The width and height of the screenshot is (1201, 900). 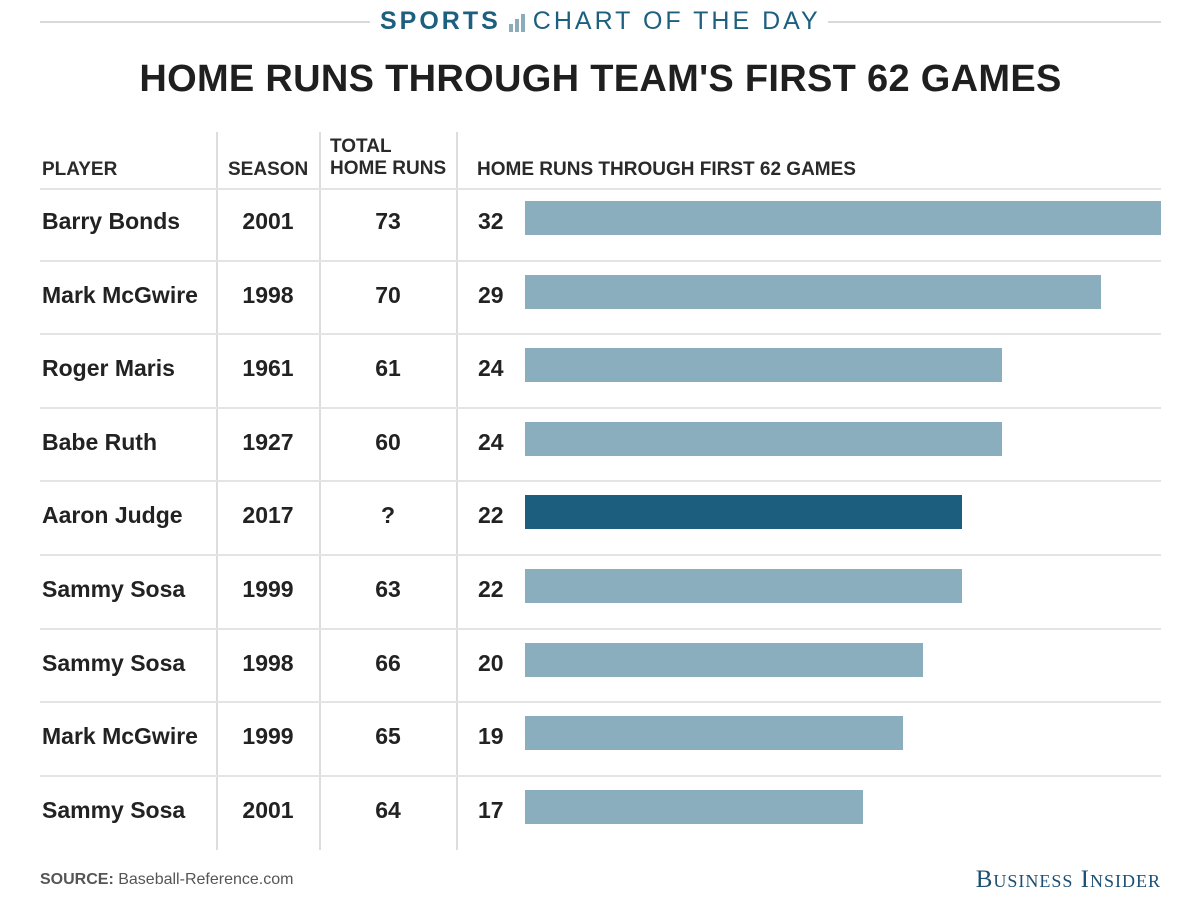 What do you see at coordinates (205, 22) in the screenshot?
I see `banner-rule-left` at bounding box center [205, 22].